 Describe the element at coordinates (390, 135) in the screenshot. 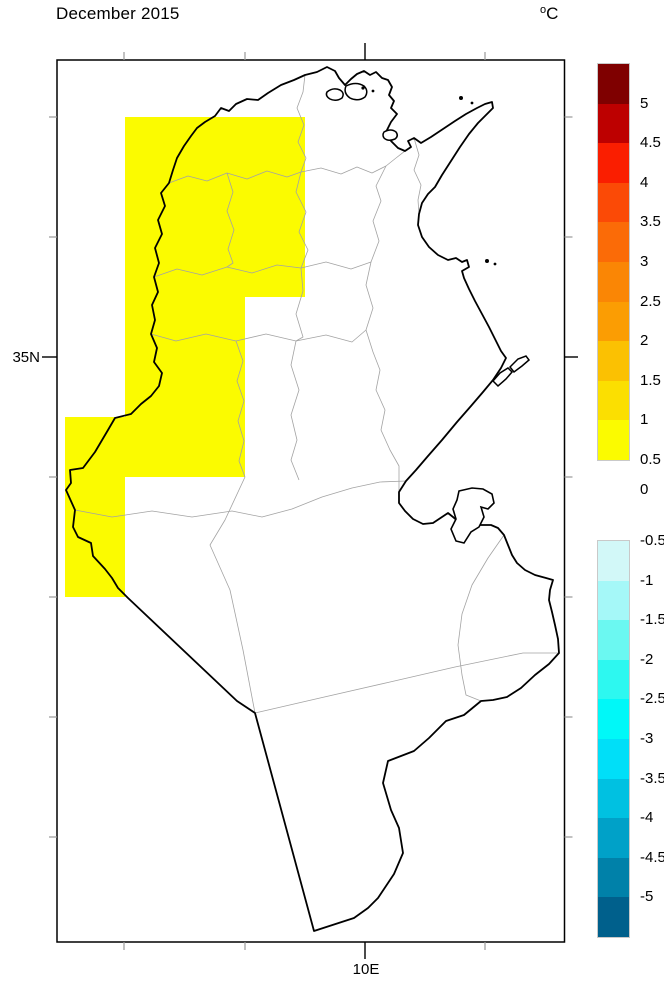

I see `lake-tunis` at that location.